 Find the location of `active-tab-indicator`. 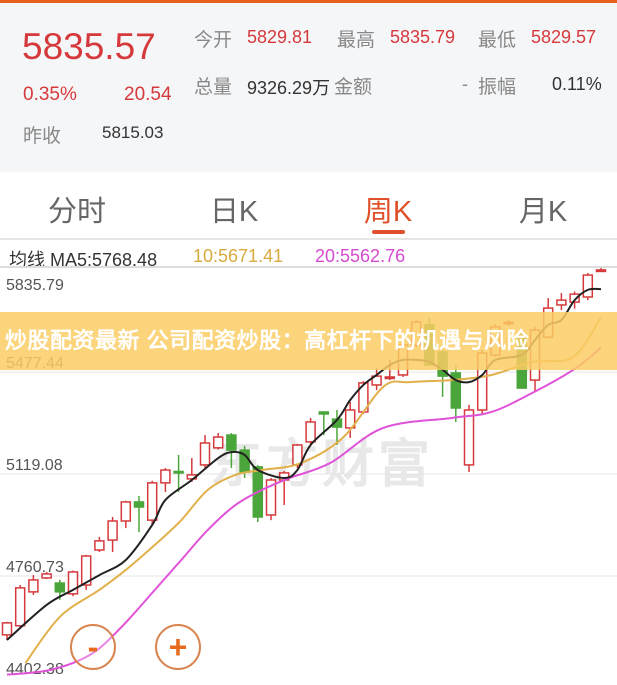

active-tab-indicator is located at coordinates (388, 232).